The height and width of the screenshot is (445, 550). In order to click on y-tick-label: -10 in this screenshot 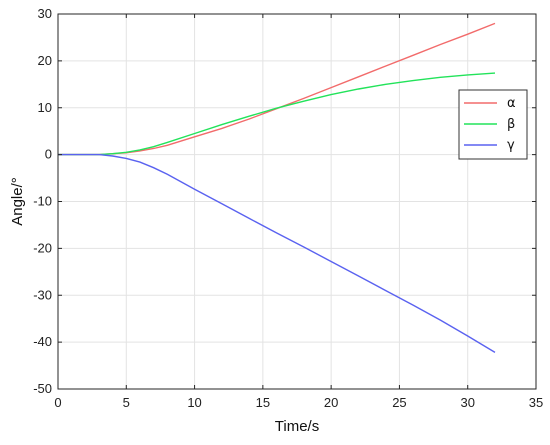, I will do `click(42, 201)`.